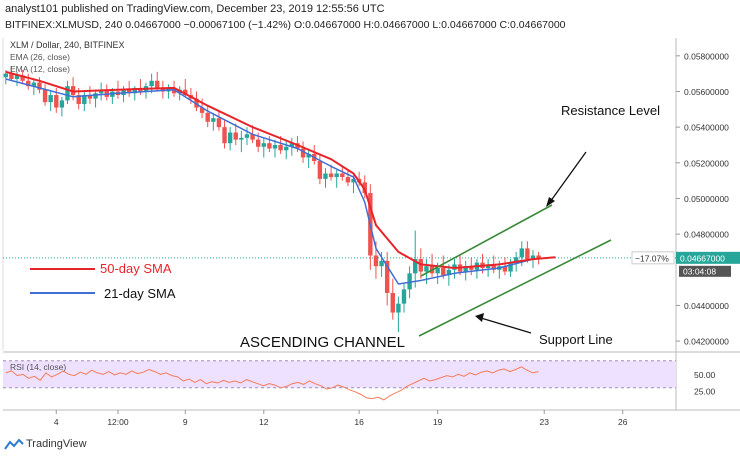 This screenshot has height=457, width=740. Describe the element at coordinates (706, 199) in the screenshot. I see `y-tick-label: 0.05000000` at that location.